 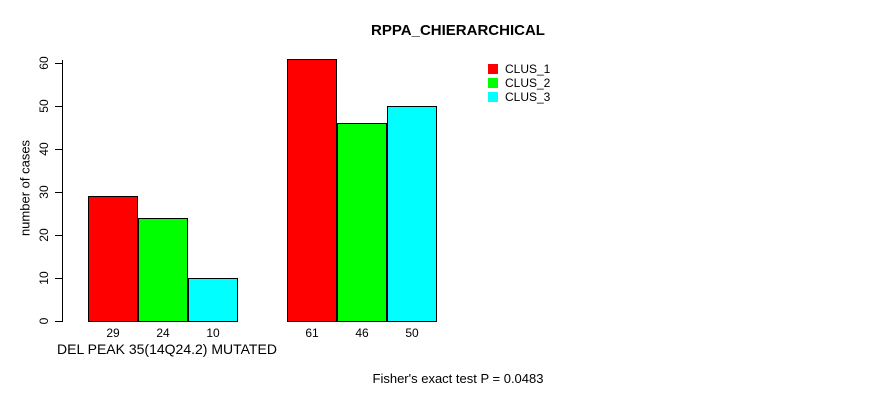 What do you see at coordinates (44, 192) in the screenshot?
I see `y-tick-label: 30` at bounding box center [44, 192].